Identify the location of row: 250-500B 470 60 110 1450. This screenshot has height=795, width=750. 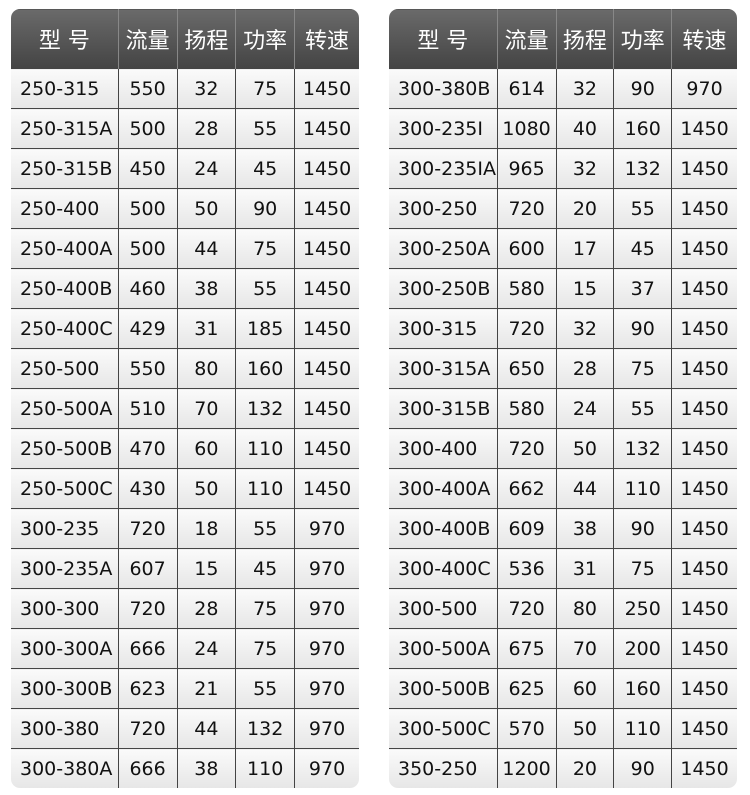
(185, 448).